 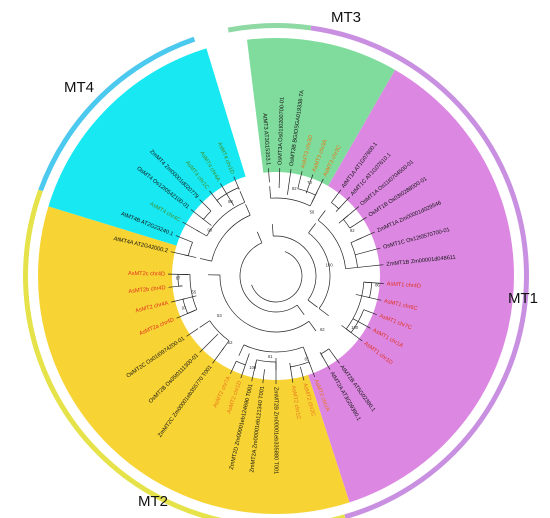 What do you see at coordinates (270, 356) in the screenshot?
I see `bootstrap-value: 61` at bounding box center [270, 356].